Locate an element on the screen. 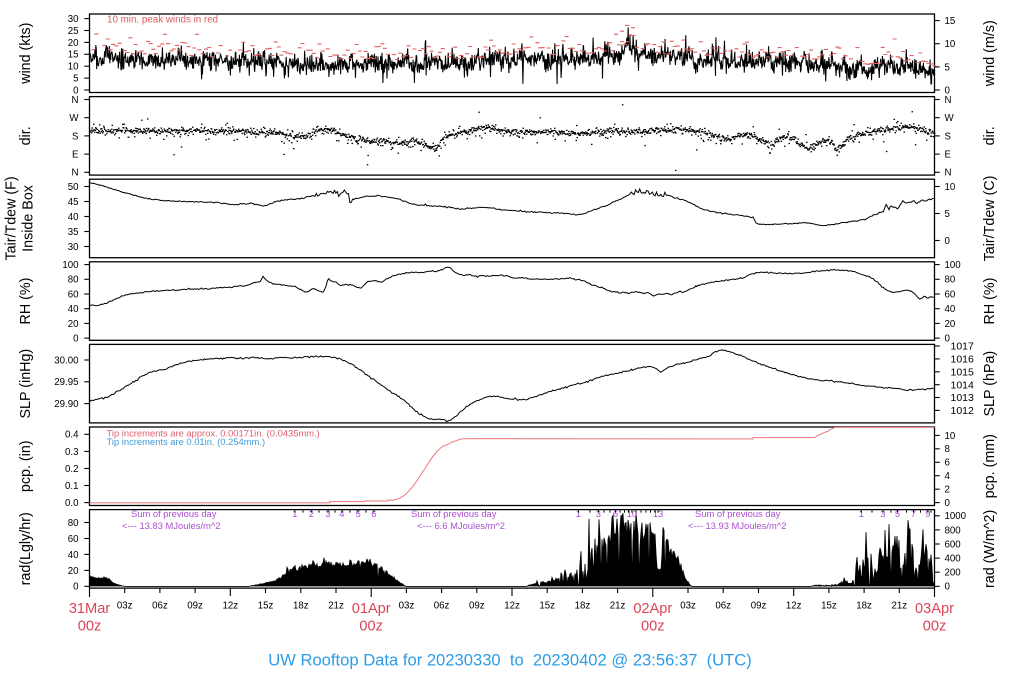 This screenshot has height=700, width=1024. svg-text: rad (W/m^2) is located at coordinates (990, 549).